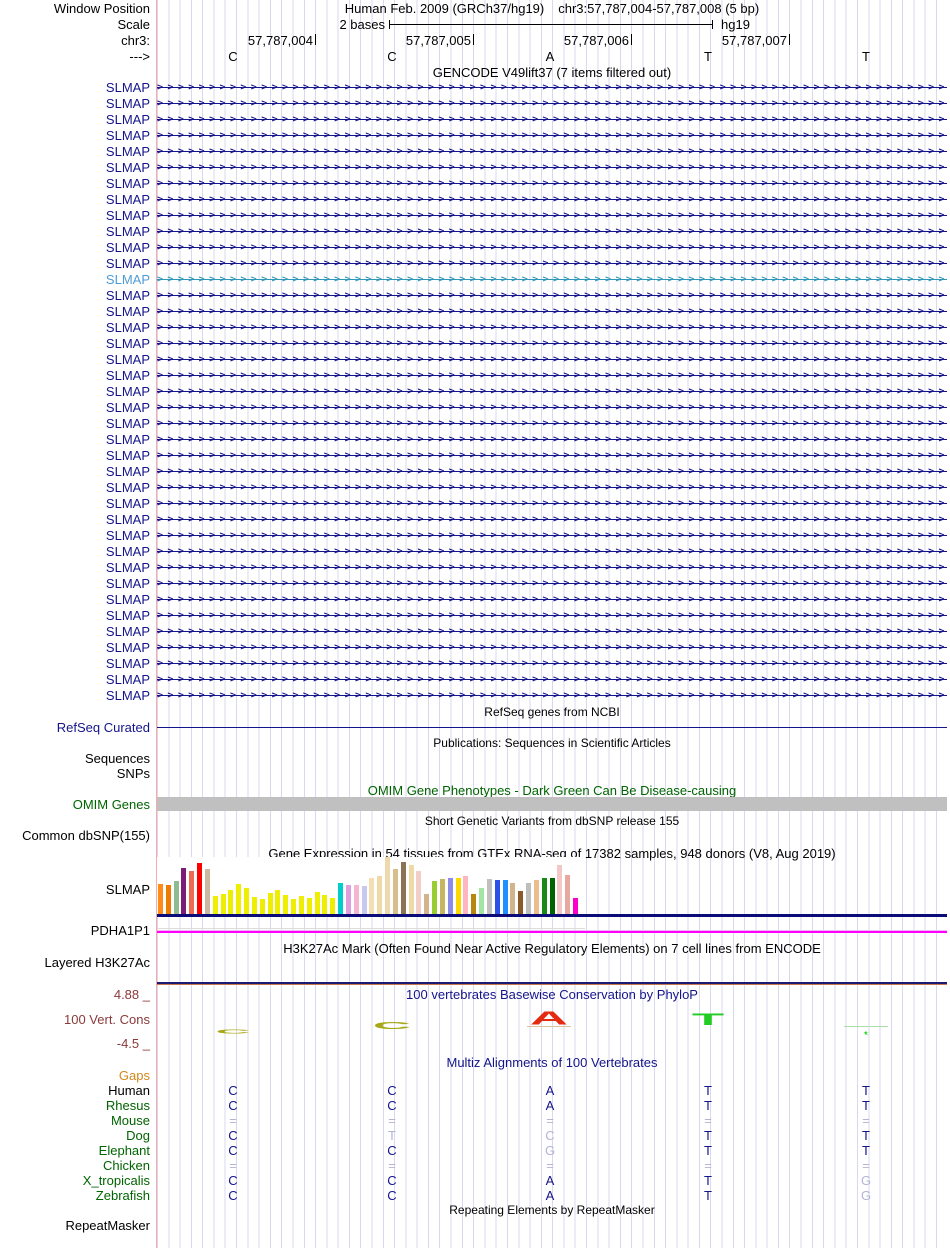 The height and width of the screenshot is (1248, 950). Describe the element at coordinates (127, 889) in the screenshot. I see `gtex-gene-label: SLMAP` at that location.